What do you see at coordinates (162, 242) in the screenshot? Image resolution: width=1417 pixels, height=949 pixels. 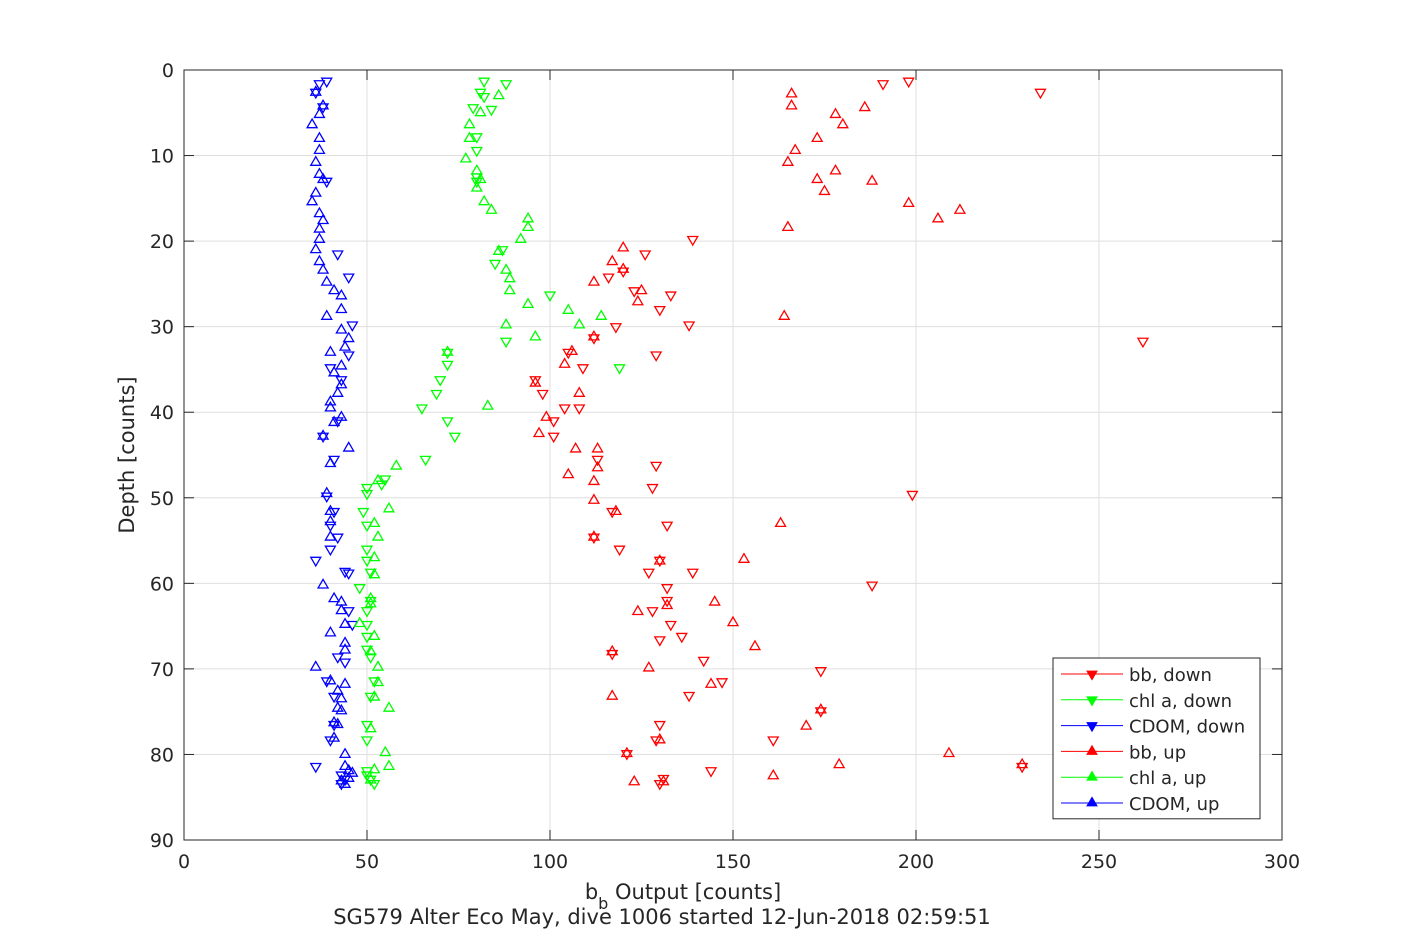 I see `y-tick-label: 20` at bounding box center [162, 242].